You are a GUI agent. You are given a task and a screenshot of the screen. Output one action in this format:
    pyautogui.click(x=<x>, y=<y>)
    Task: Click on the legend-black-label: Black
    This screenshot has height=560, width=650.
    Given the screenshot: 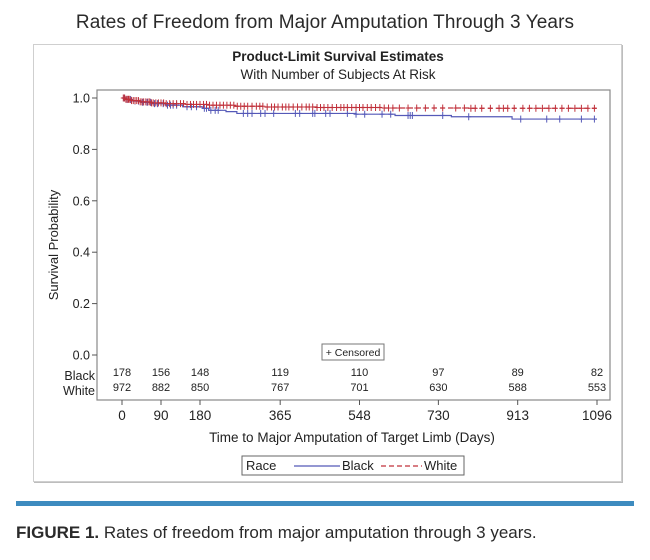 What is the action you would take?
    pyautogui.click(x=358, y=465)
    